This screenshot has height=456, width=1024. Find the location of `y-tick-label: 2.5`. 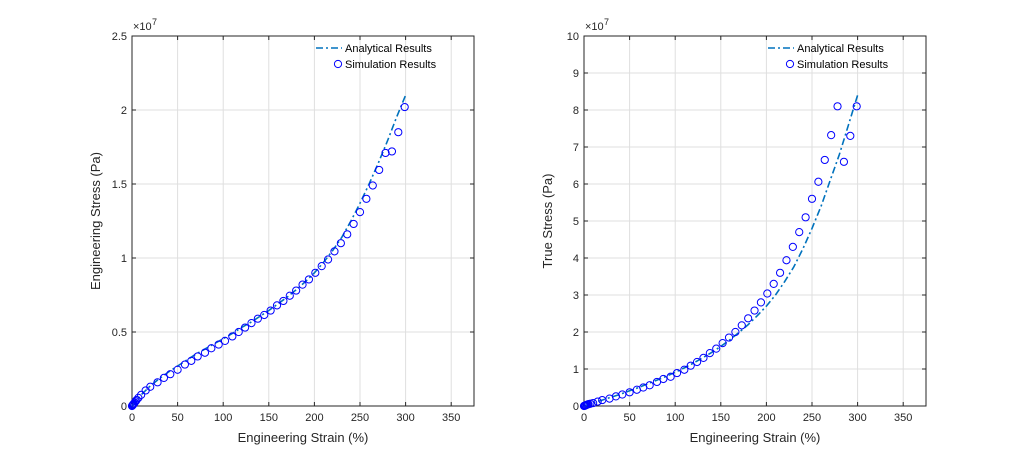

y-tick-label: 2.5 is located at coordinates (119, 37).